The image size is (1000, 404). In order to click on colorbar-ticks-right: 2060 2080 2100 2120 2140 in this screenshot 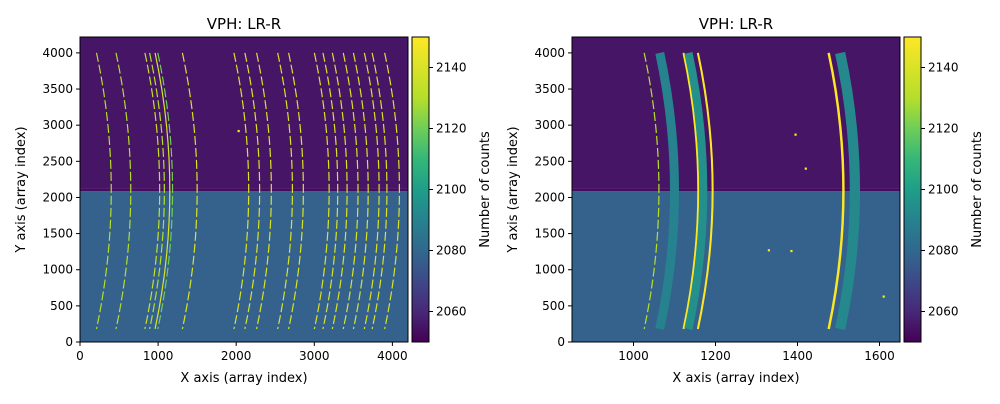, I will do `click(940, 190)`.